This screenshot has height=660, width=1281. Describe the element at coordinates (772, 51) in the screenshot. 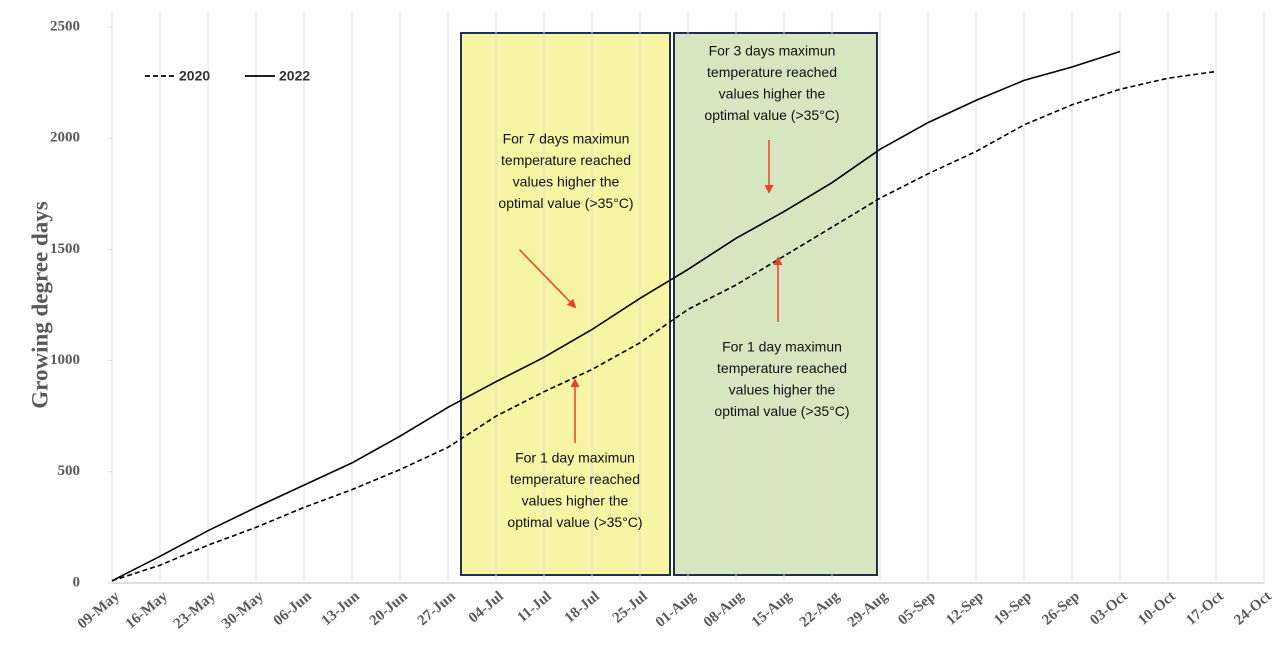

I see `annotation-text: For 3 days maximun` at that location.